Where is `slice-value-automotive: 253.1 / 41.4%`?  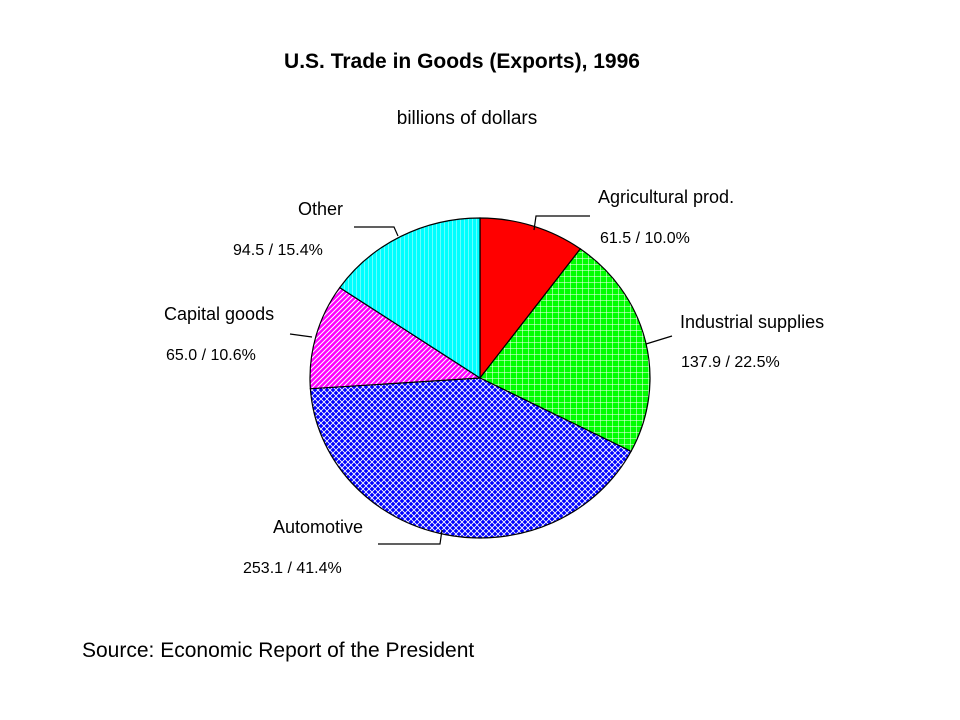
slice-value-automotive: 253.1 / 41.4% is located at coordinates (292, 568).